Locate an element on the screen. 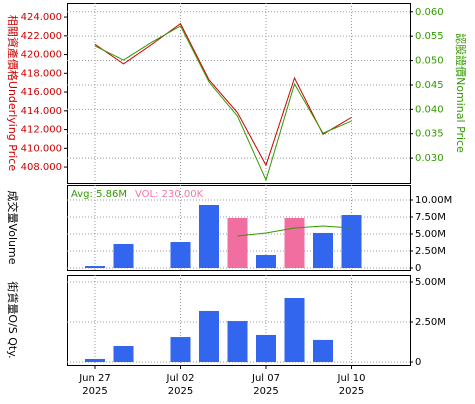  x-tick-label: Jul 07 is located at coordinates (265, 378).